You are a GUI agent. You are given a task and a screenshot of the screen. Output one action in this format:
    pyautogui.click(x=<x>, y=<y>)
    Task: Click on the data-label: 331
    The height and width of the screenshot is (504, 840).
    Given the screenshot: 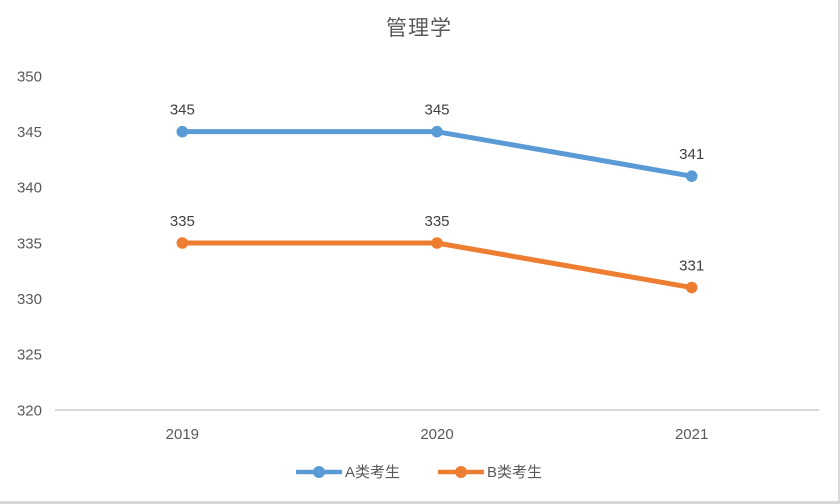 What is the action you would take?
    pyautogui.click(x=691, y=266)
    